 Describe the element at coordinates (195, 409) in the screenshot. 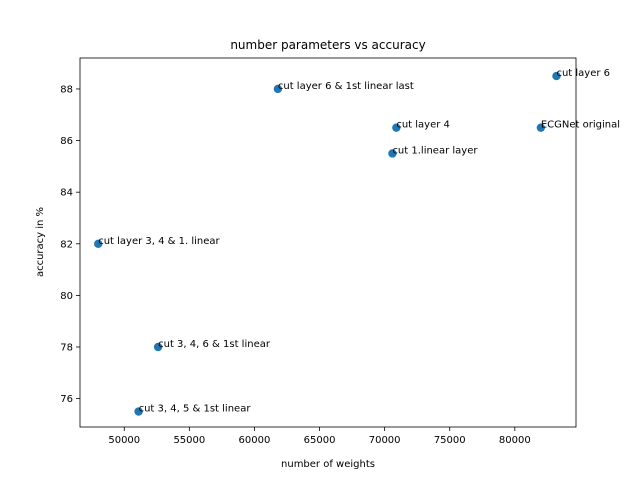

I see `point-label: cut 3, 4, 5 & 1st linear` at that location.